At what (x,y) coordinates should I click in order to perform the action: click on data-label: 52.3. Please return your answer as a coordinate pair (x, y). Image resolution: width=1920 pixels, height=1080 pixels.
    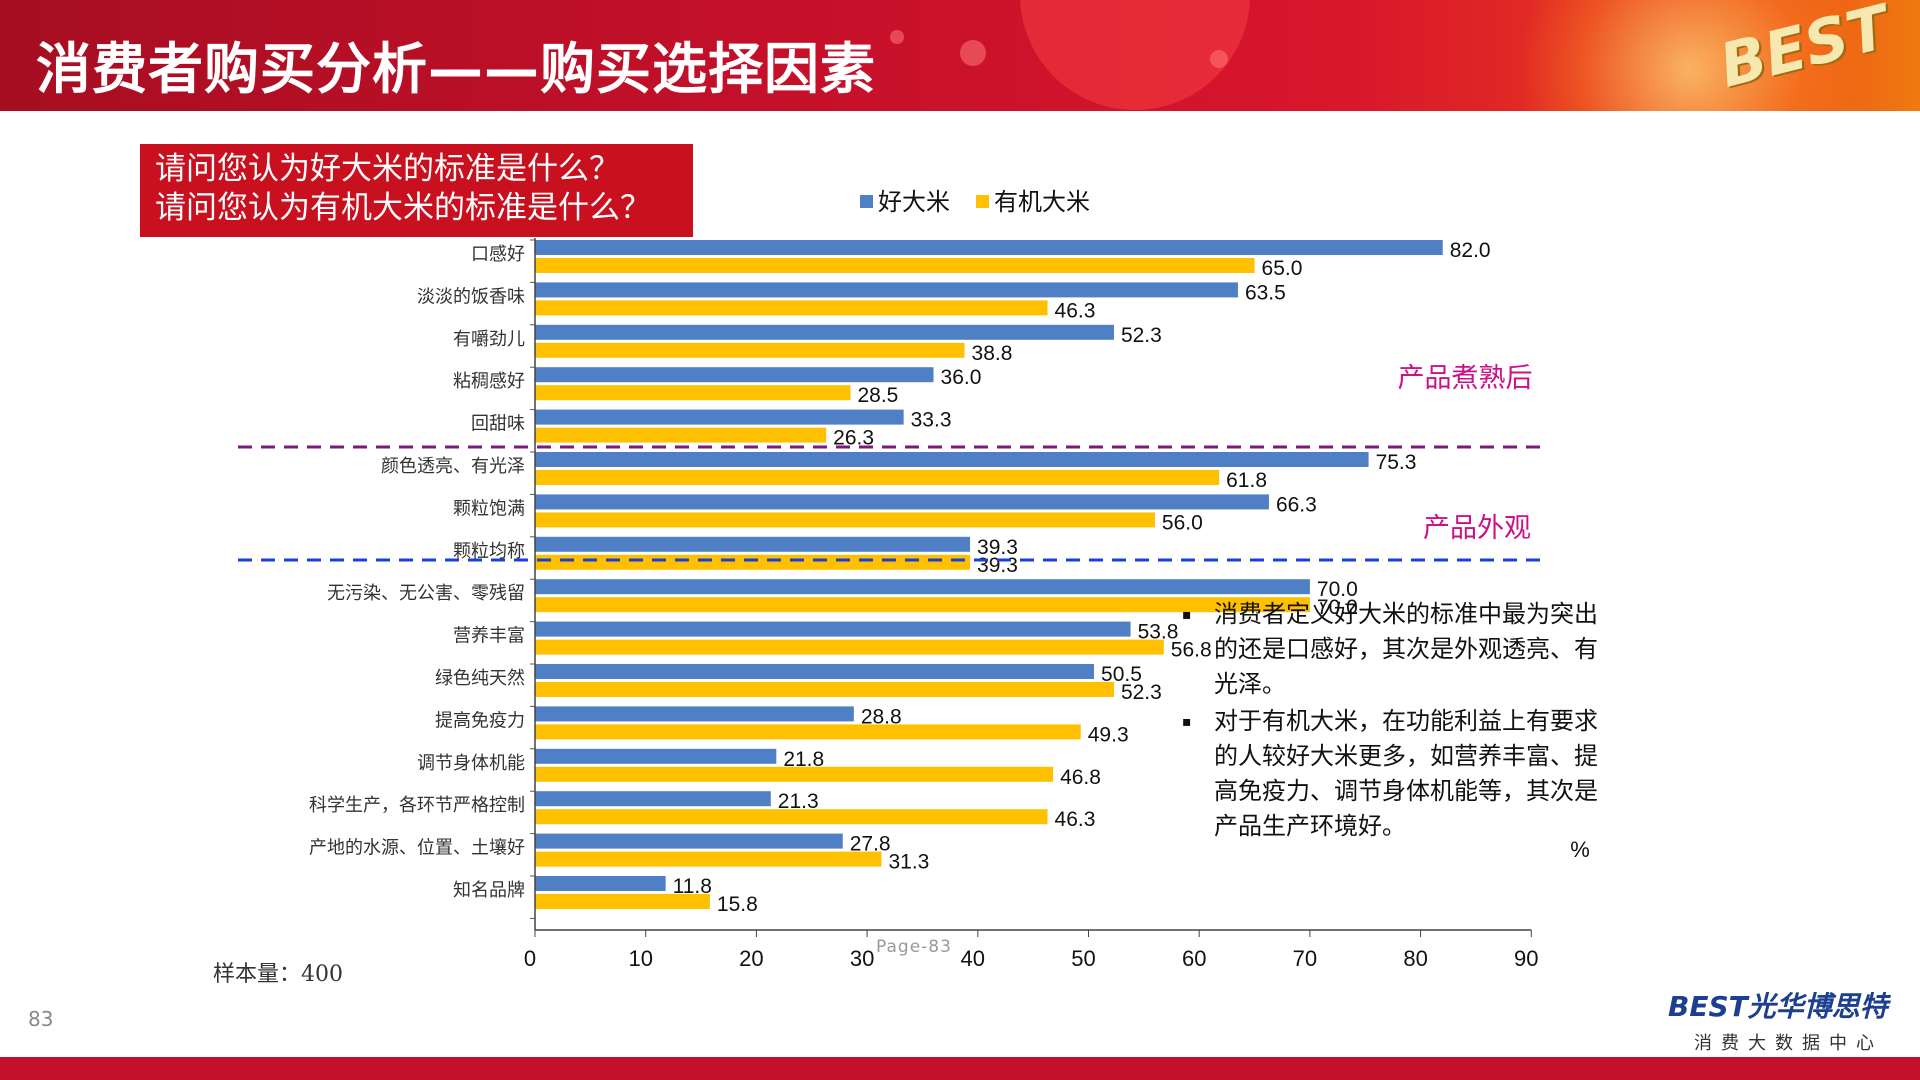
    Looking at the image, I should click on (1141, 335).